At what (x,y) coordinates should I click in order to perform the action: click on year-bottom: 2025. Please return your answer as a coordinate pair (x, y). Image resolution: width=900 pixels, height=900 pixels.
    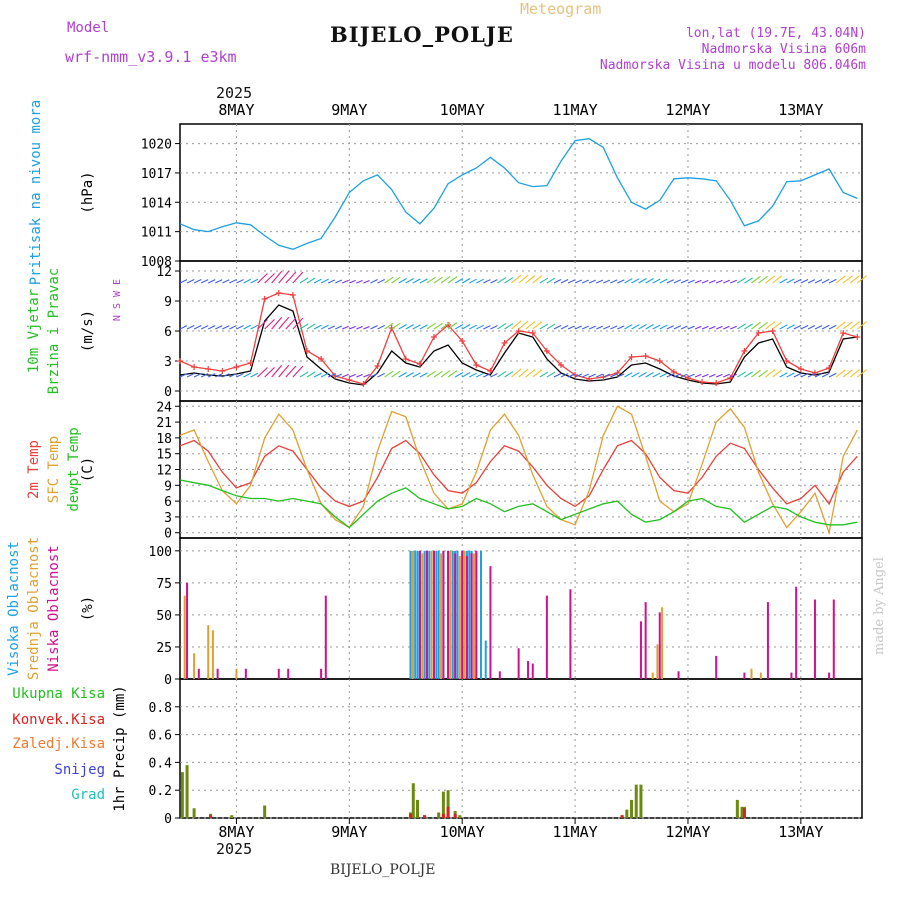
    Looking at the image, I should click on (234, 849).